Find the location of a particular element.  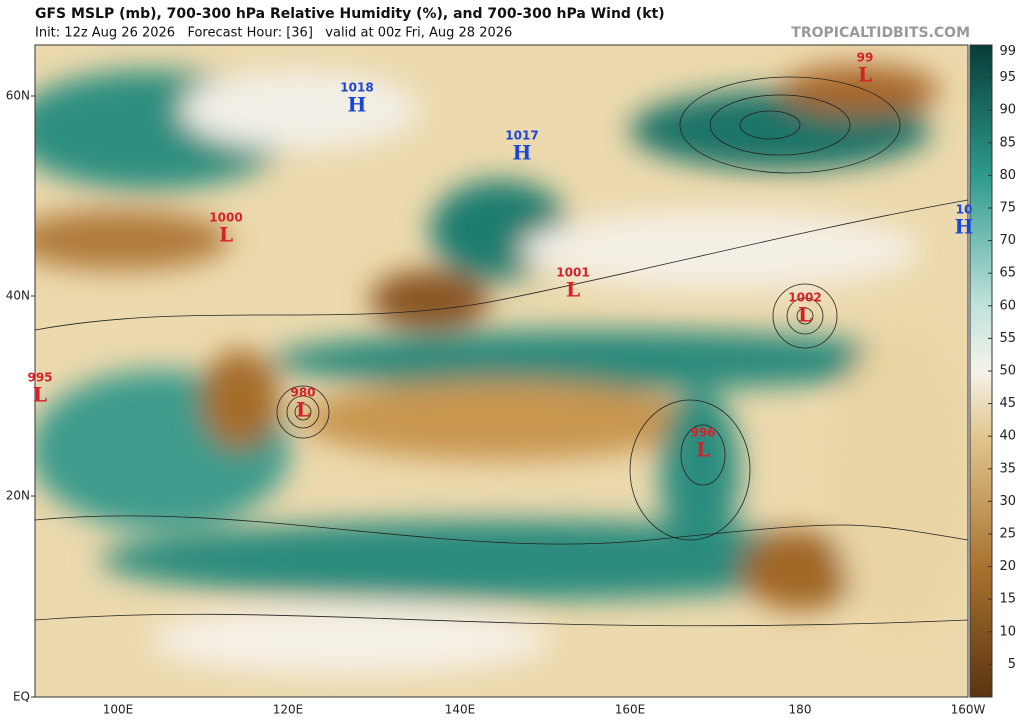

colorbar-label: 70 is located at coordinates (1007, 240).